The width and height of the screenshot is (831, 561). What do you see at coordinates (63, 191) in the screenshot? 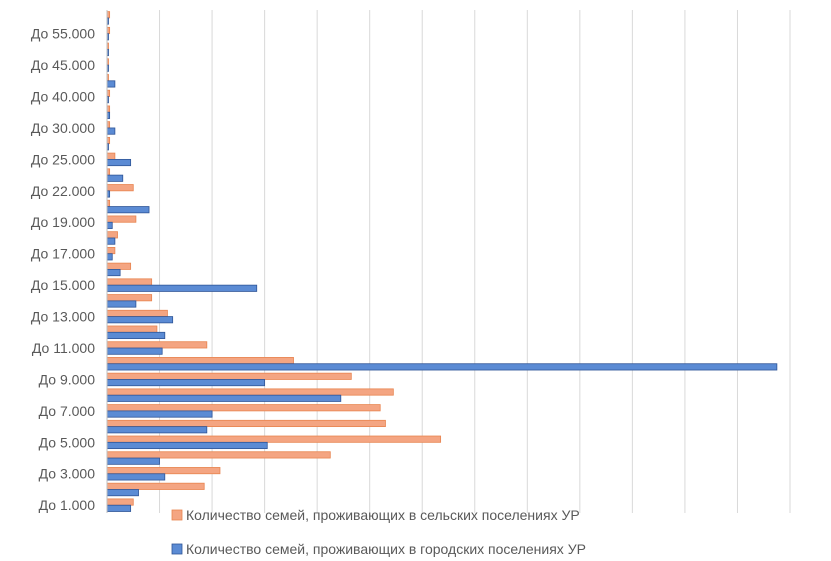
I see `category-tick-label: До 22.000` at bounding box center [63, 191].